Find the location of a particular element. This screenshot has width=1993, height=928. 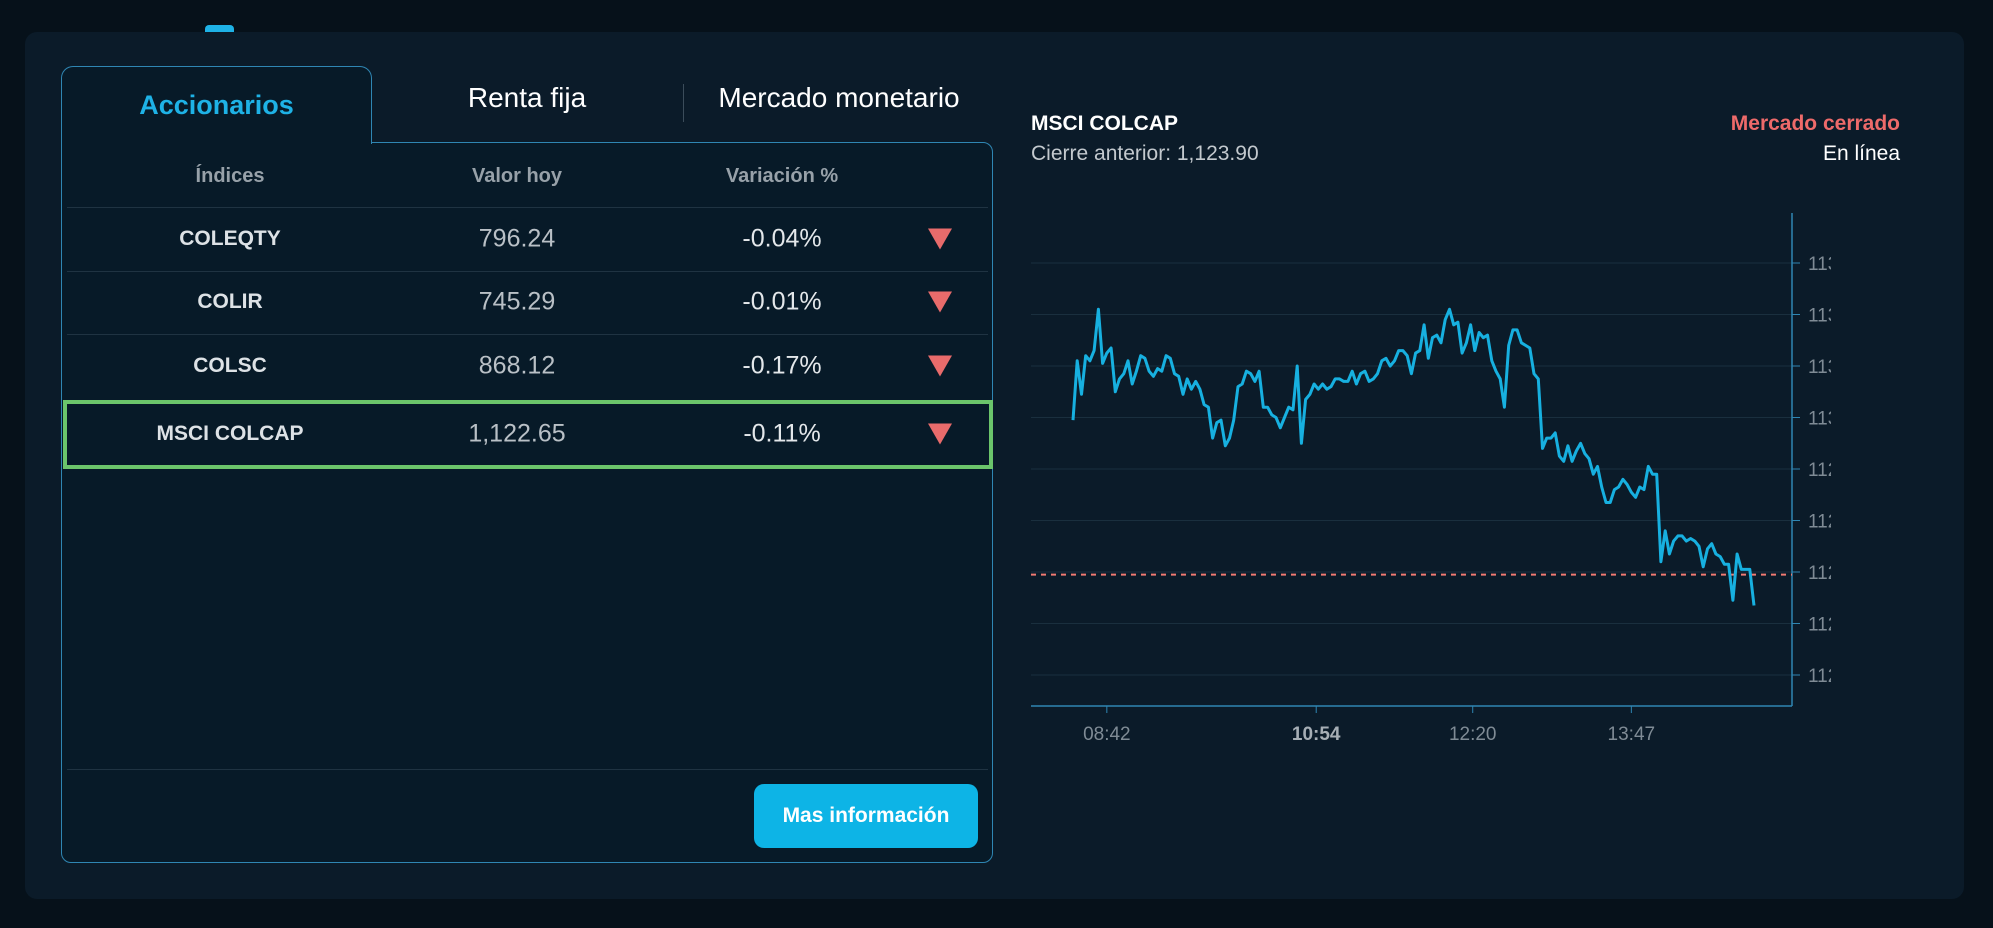

index-value: 745.29 is located at coordinates (517, 301).